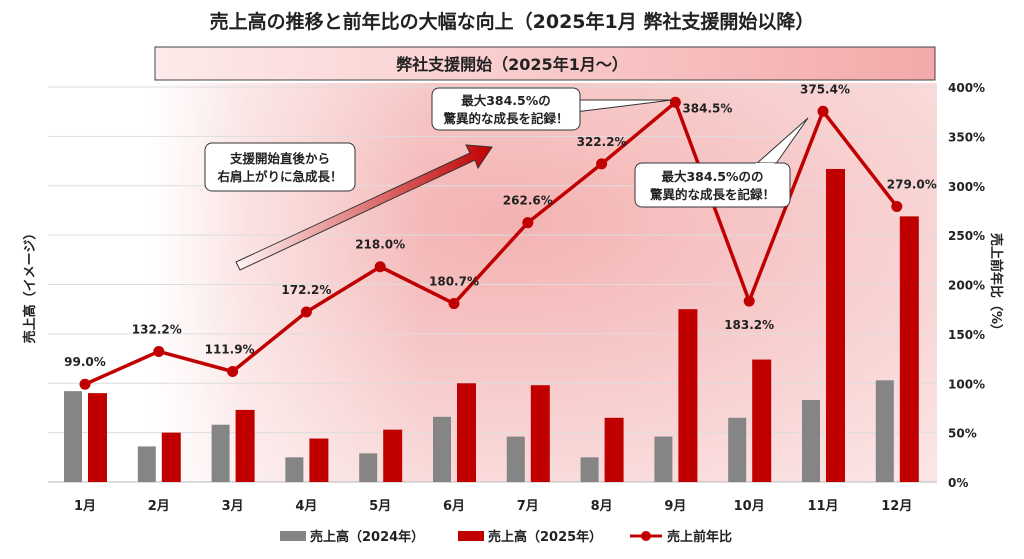 The height and width of the screenshot is (559, 1024). I want to click on yoy-data-label: 322.2%, so click(602, 142).